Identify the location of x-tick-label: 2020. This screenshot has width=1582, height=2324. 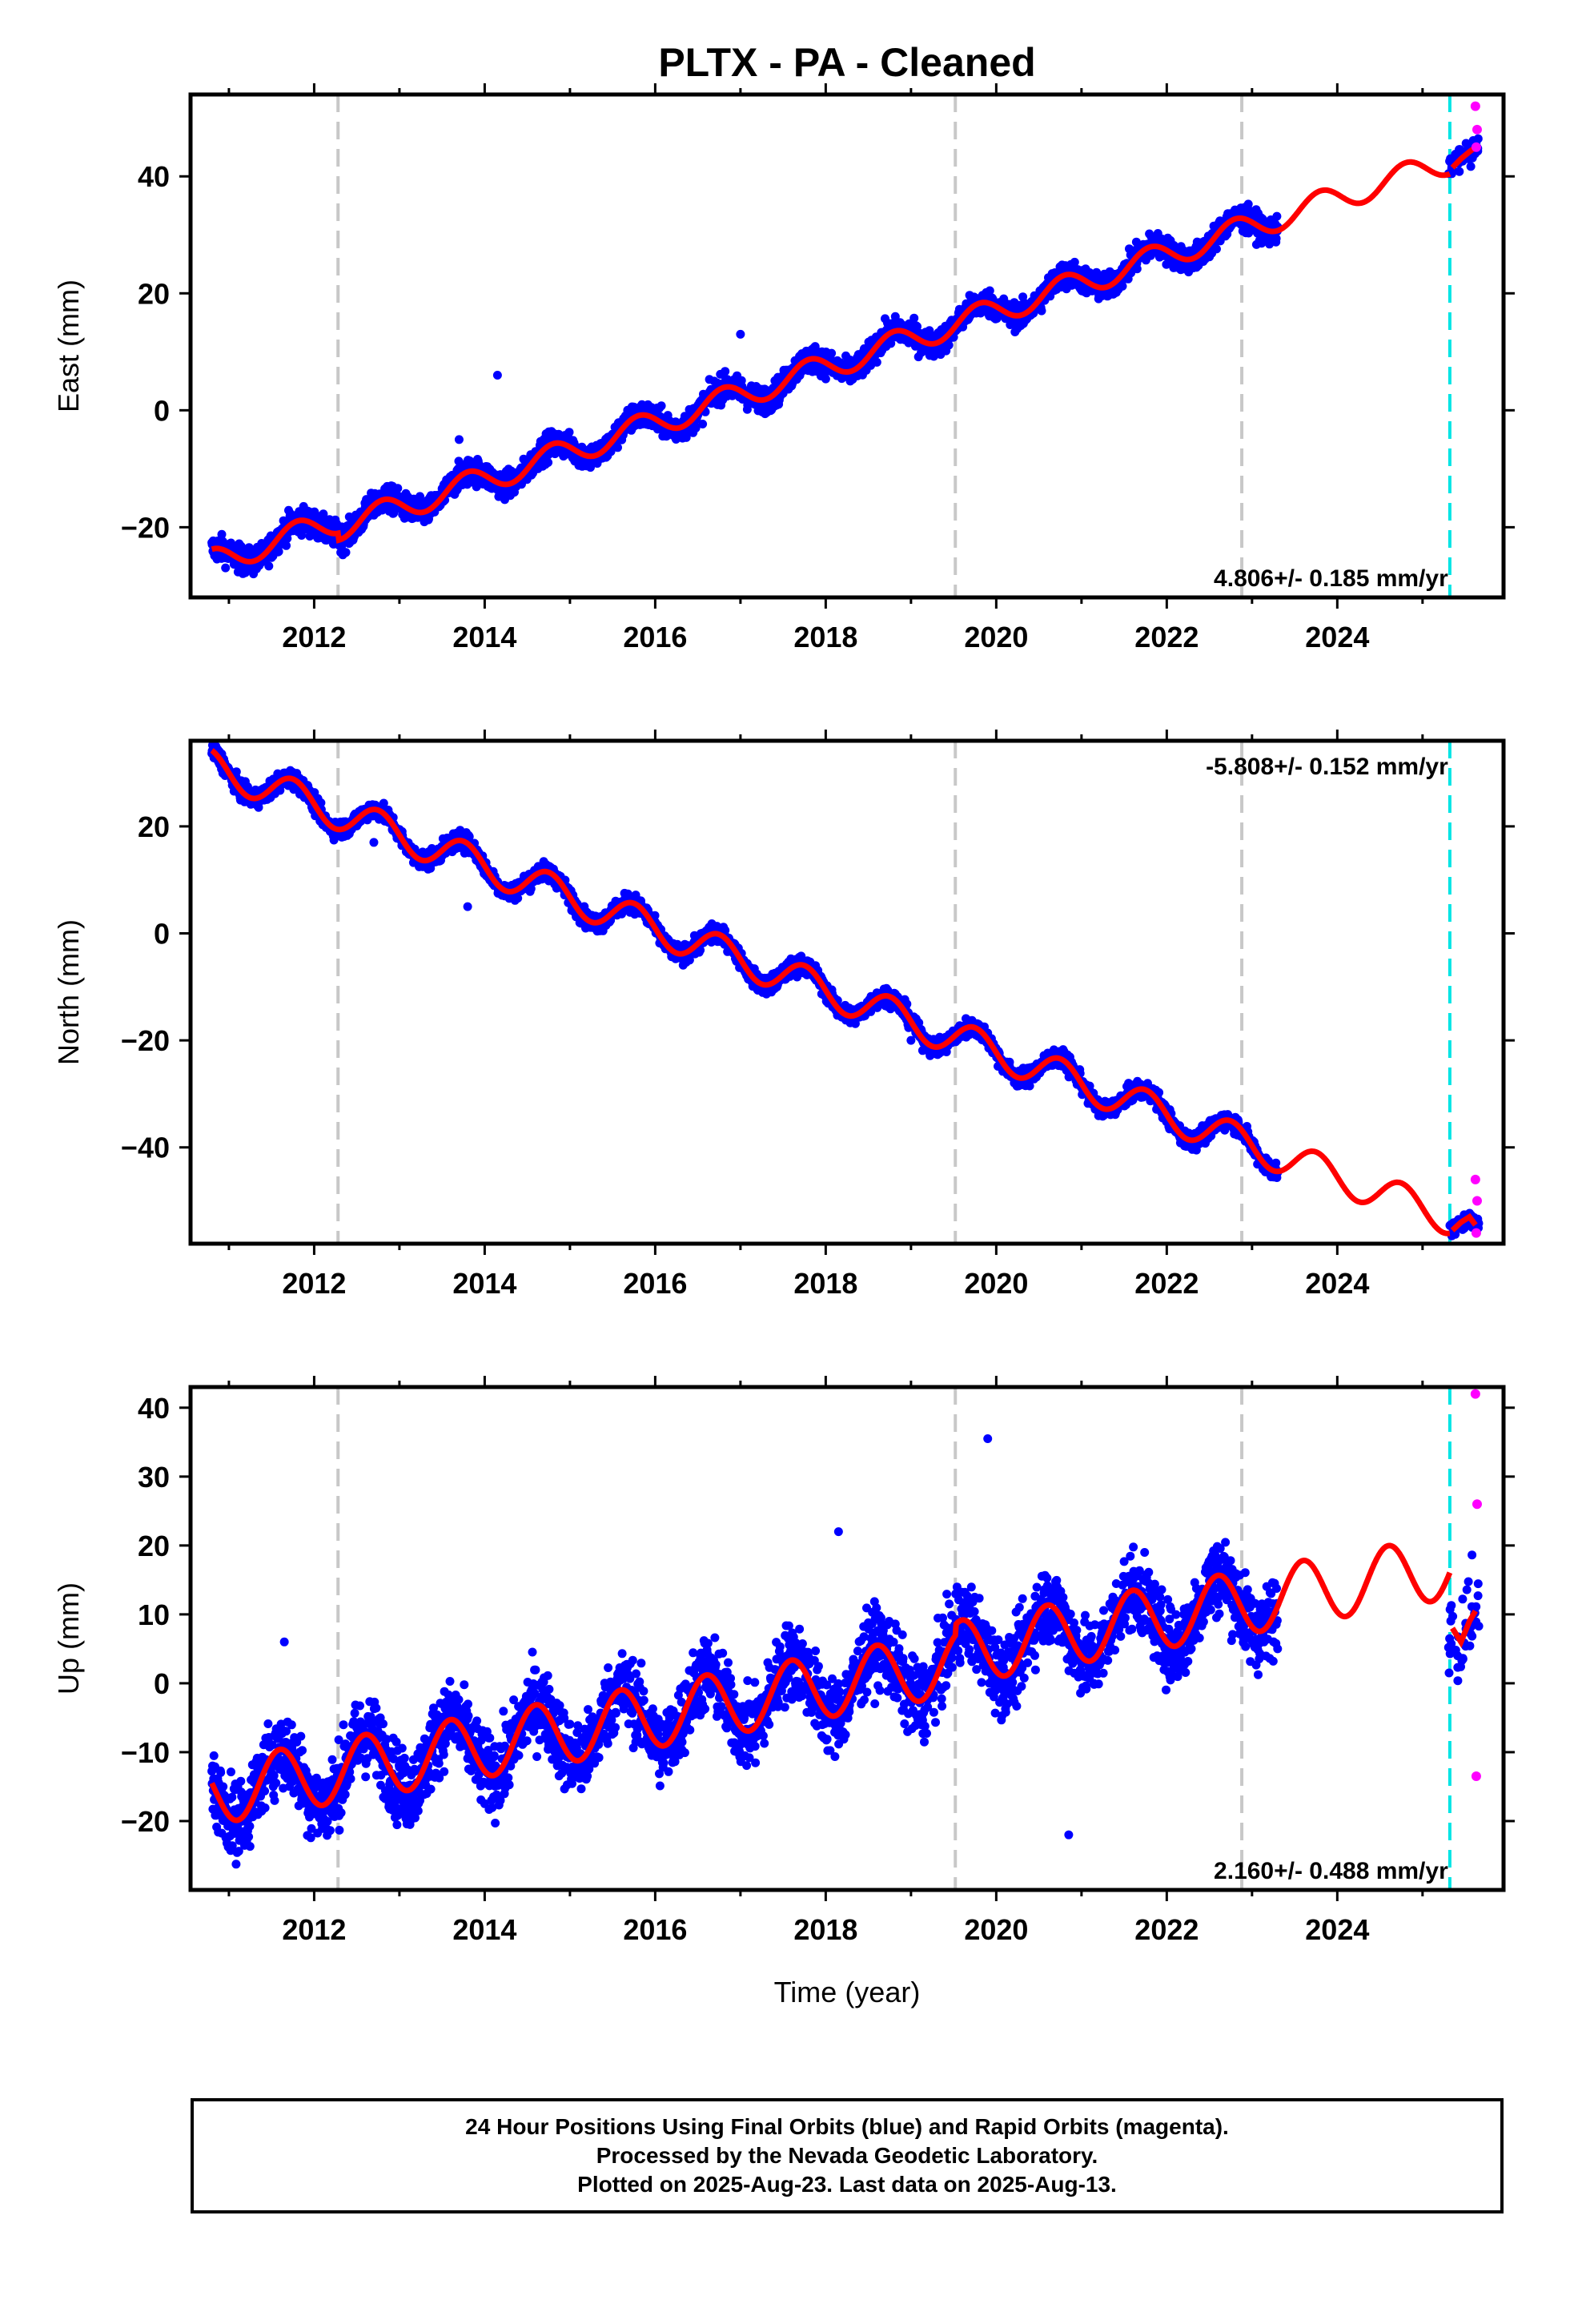
(996, 637).